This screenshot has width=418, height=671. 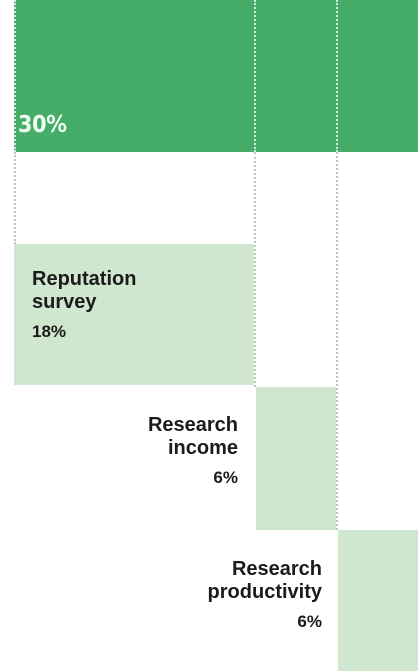 What do you see at coordinates (15, 198) in the screenshot?
I see `grid-line-1-lower` at bounding box center [15, 198].